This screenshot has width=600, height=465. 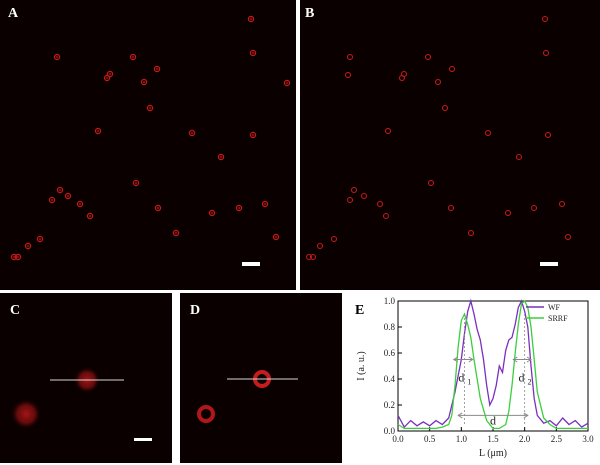 I want to click on plot-area, so click(x=493, y=366).